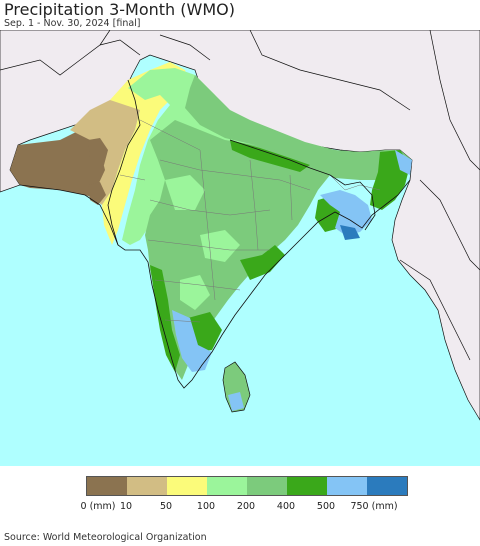 Image resolution: width=480 pixels, height=546 pixels. What do you see at coordinates (374, 506) in the screenshot?
I see `legend-label-7: 750 (mm)` at bounding box center [374, 506].